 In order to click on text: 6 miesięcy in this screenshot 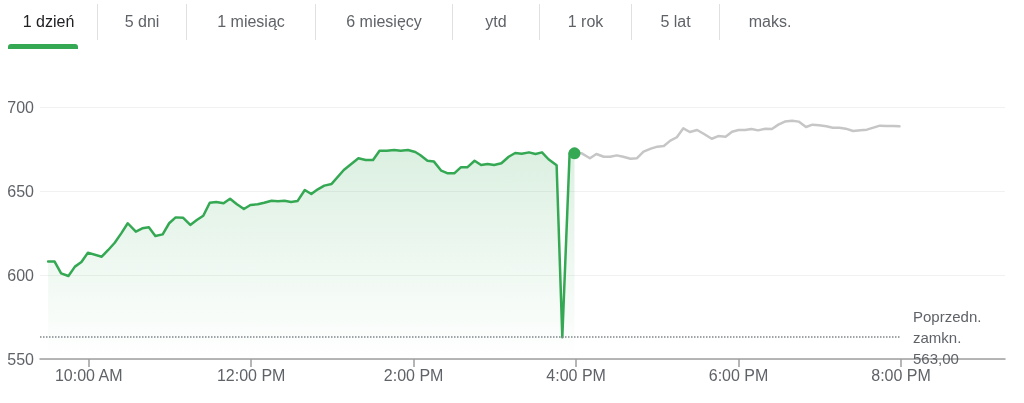, I will do `click(384, 22)`.